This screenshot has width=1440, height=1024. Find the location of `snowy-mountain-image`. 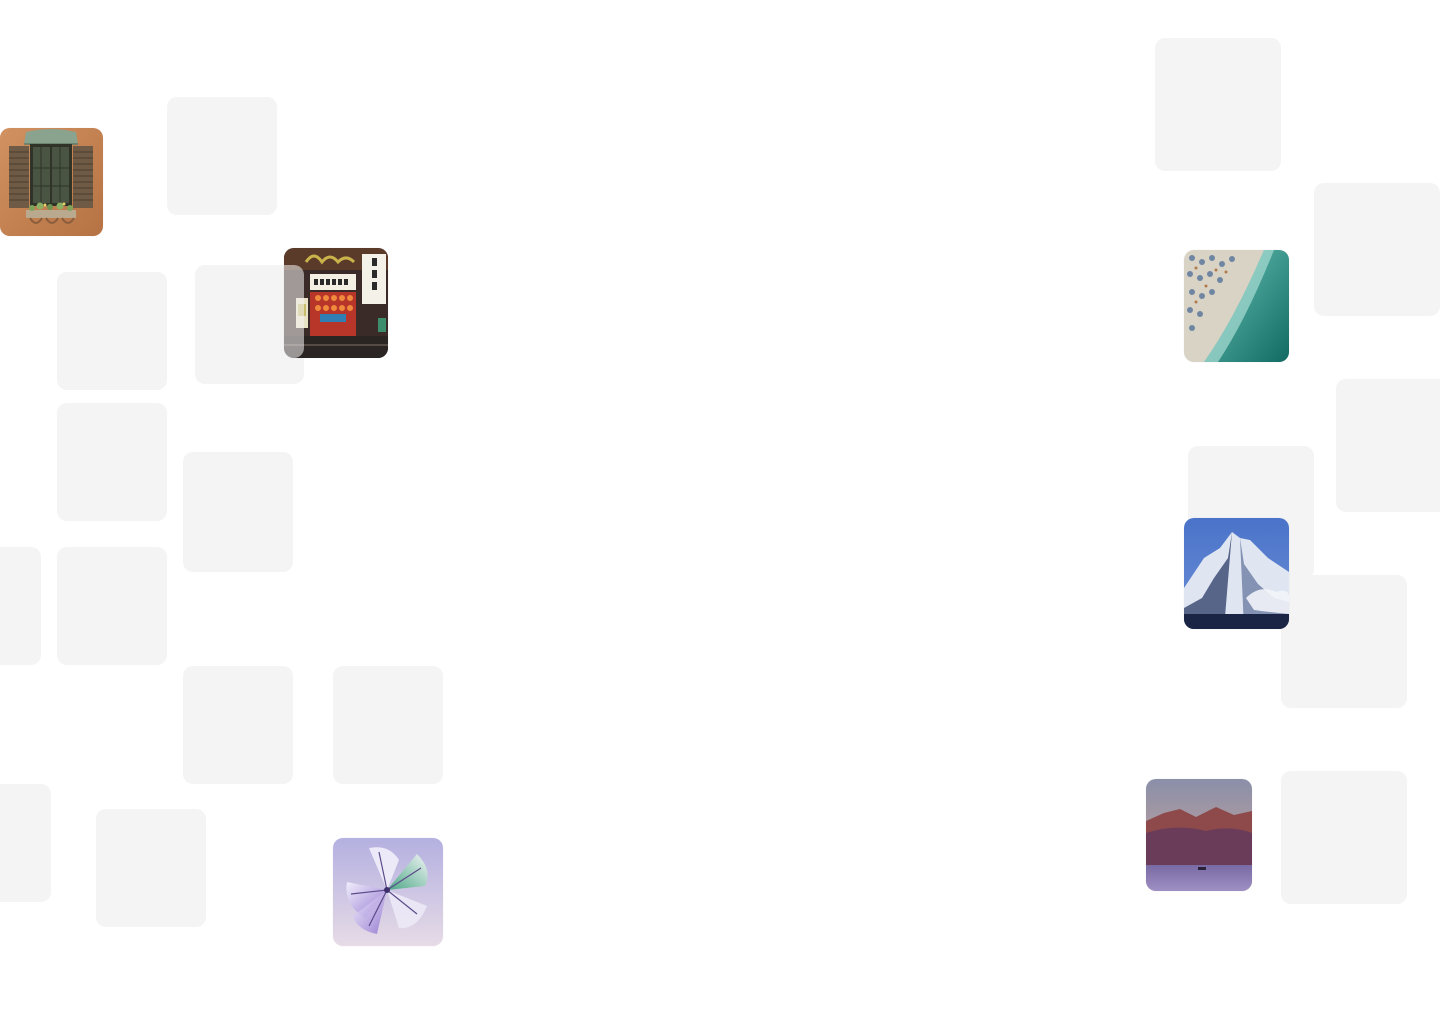

snowy-mountain-image is located at coordinates (1236, 573).